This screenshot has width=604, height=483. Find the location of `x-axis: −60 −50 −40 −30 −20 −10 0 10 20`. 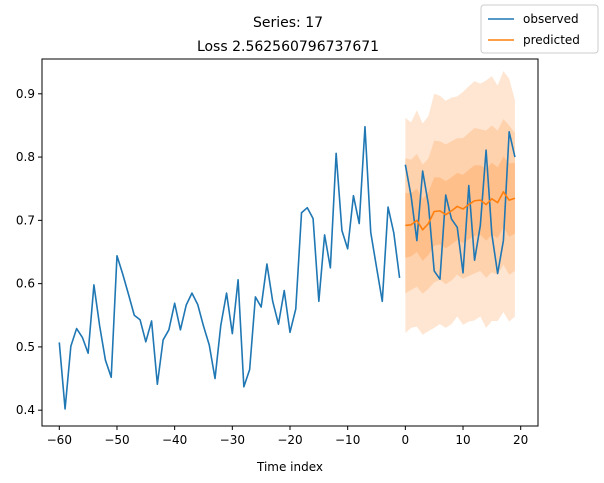

x-axis: −60 −50 −40 −30 −20 −10 0 10 20 is located at coordinates (287, 436).